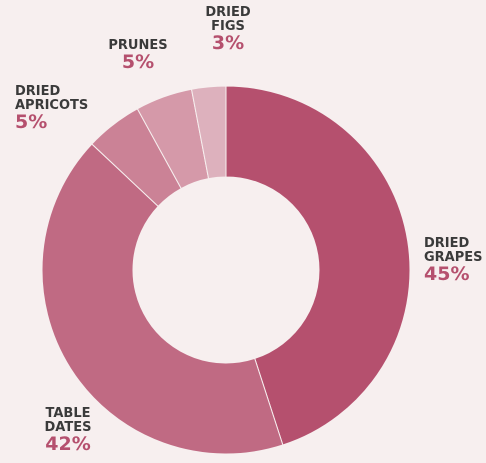 The width and height of the screenshot is (486, 463). I want to click on slice-label: PRUNES, so click(137, 45).